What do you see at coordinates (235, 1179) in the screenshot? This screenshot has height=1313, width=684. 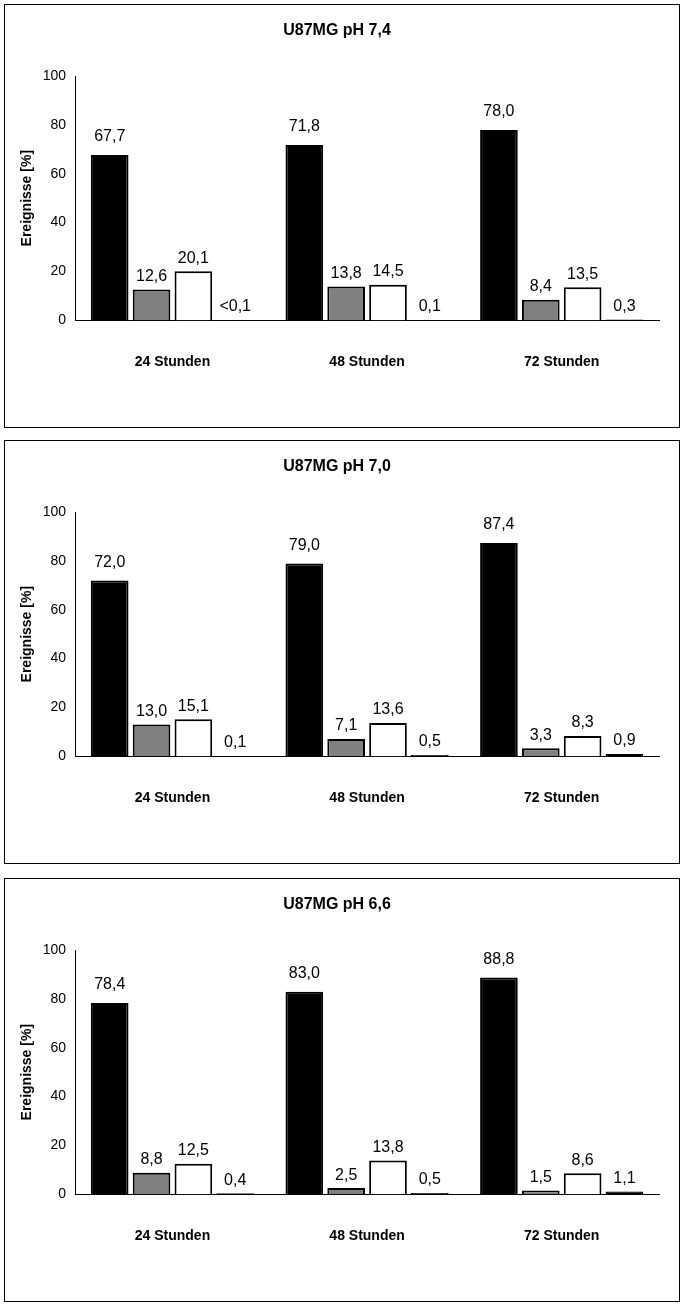 I see `data-label: 0,4` at bounding box center [235, 1179].